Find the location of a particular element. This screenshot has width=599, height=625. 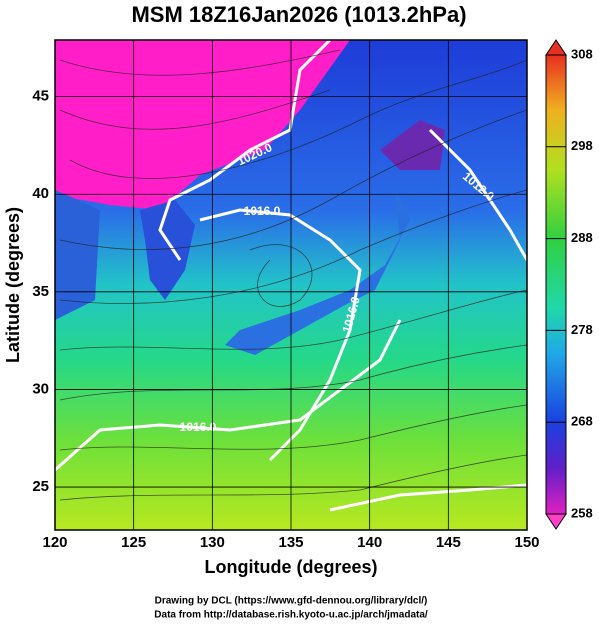

china-coast is located at coordinates (77, 255).